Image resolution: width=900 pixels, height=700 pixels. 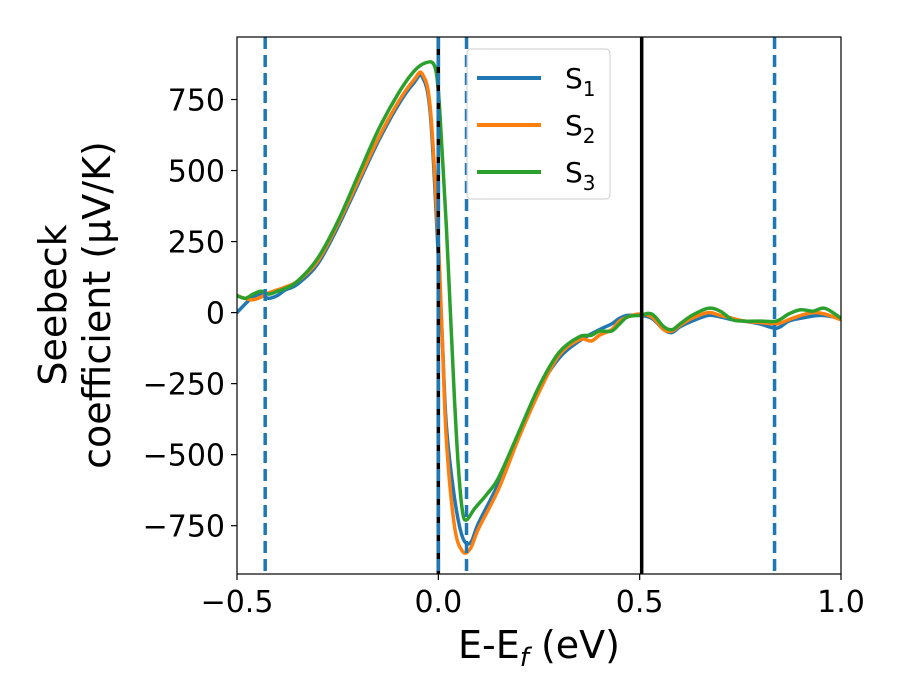 What do you see at coordinates (580, 175) in the screenshot?
I see `legend-label: S3` at bounding box center [580, 175].